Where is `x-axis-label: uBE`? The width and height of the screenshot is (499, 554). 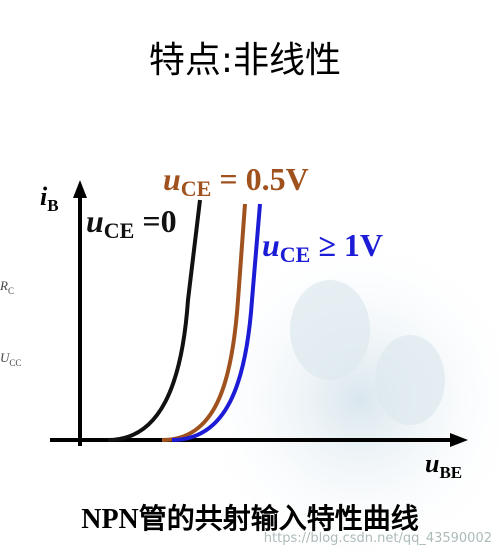
x-axis-label: uBE is located at coordinates (443, 465).